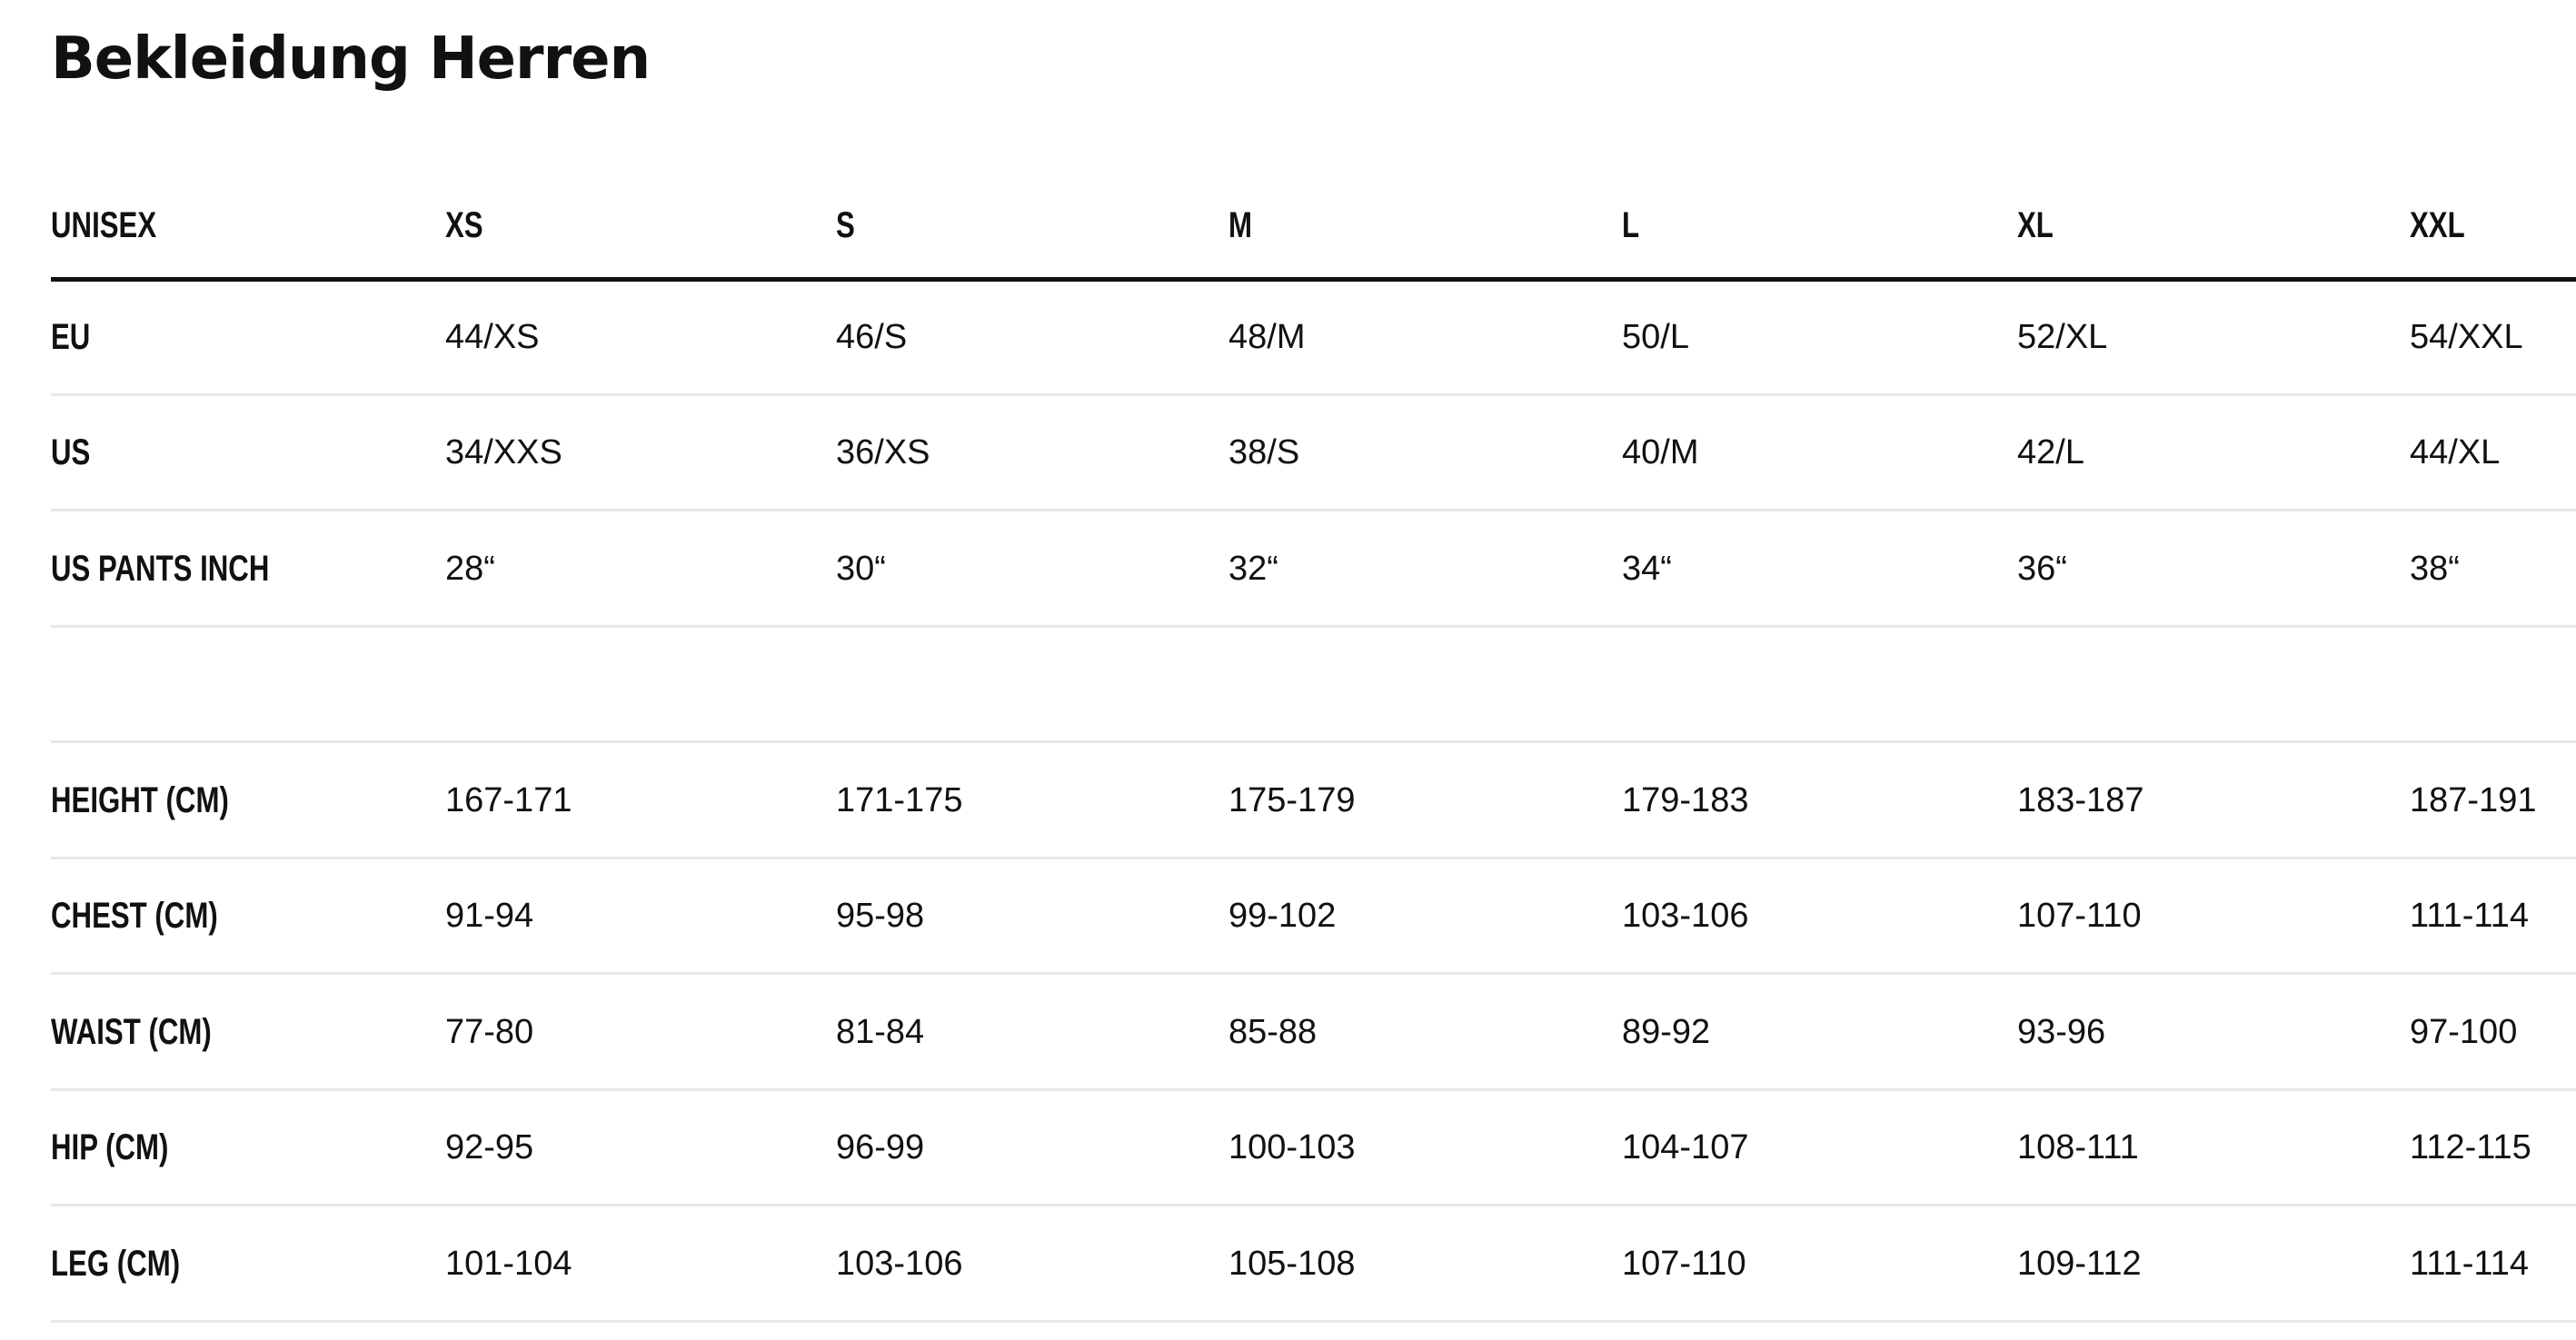 The width and height of the screenshot is (2576, 1340). What do you see at coordinates (492, 336) in the screenshot?
I see `cell: 44/XS` at bounding box center [492, 336].